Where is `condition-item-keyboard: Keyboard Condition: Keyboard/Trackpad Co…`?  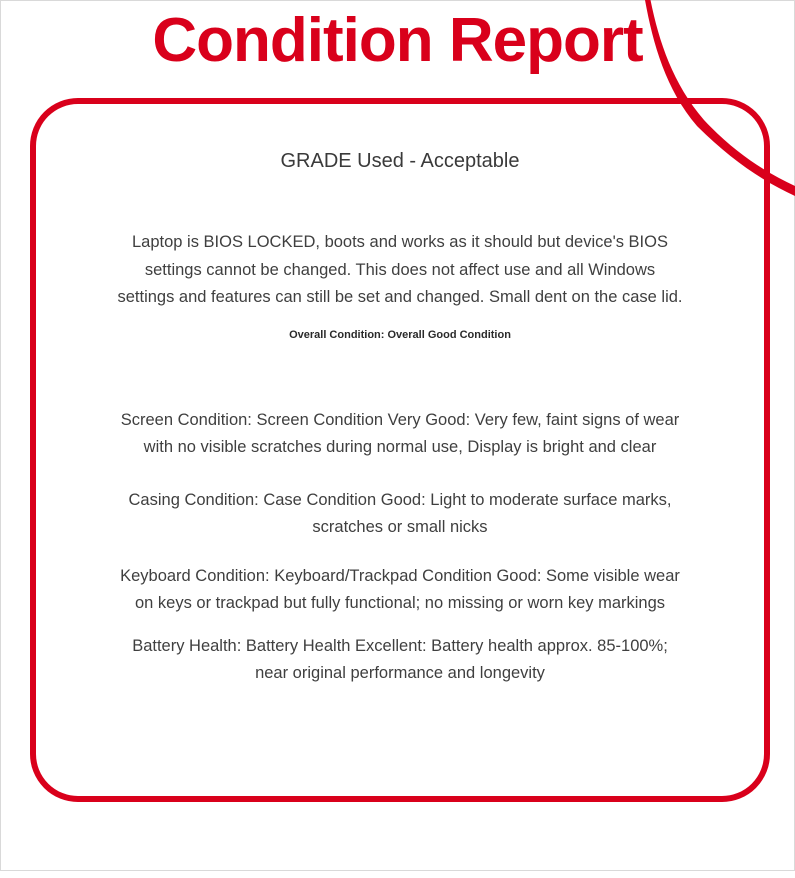 condition-item-keyboard: Keyboard Condition: Keyboard/Trackpad Co… is located at coordinates (400, 589).